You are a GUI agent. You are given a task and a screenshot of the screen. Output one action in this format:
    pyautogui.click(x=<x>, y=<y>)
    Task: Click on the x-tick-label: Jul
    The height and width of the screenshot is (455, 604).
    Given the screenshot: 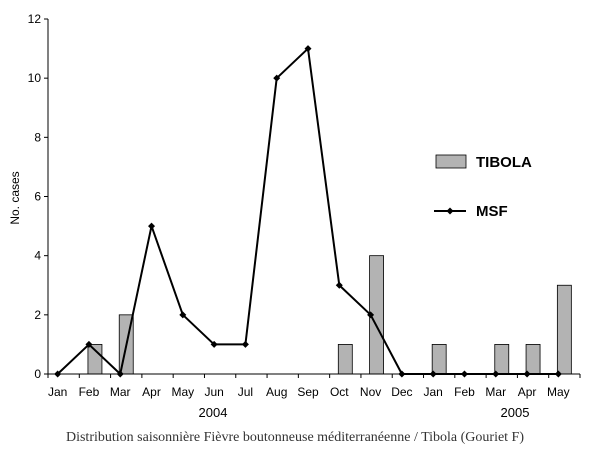 What is the action you would take?
    pyautogui.click(x=245, y=392)
    